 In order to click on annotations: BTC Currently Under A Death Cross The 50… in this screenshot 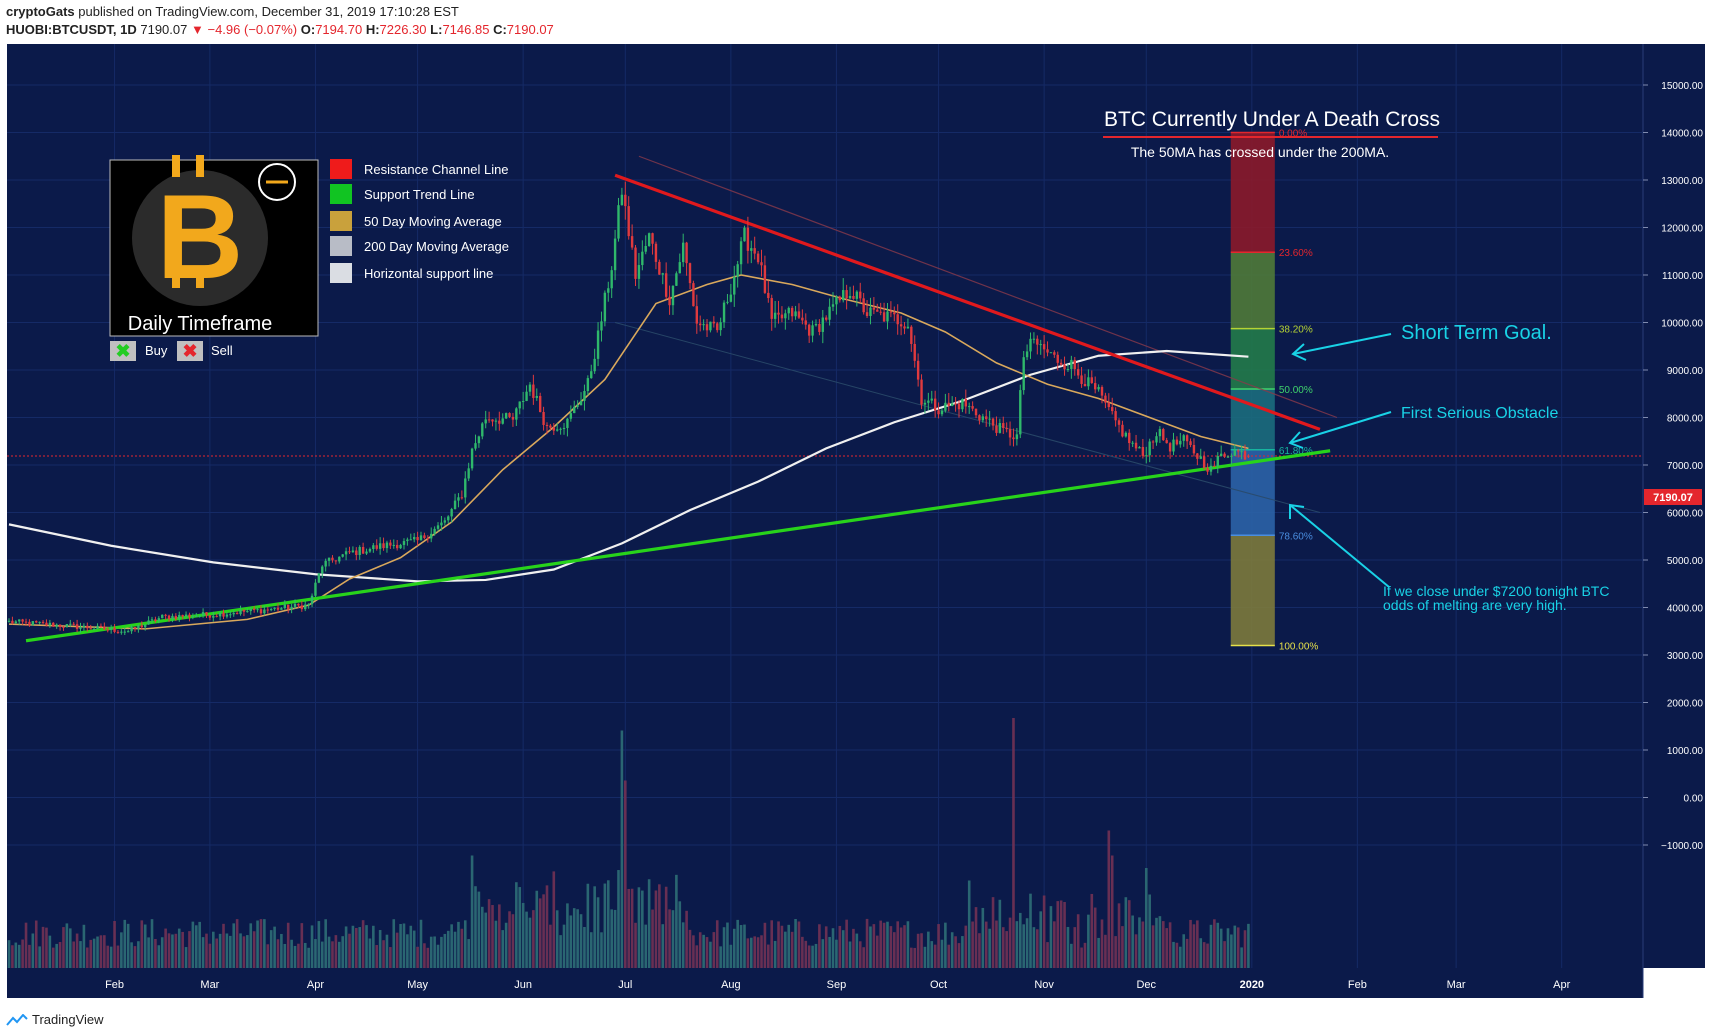, I will do `click(1356, 360)`.